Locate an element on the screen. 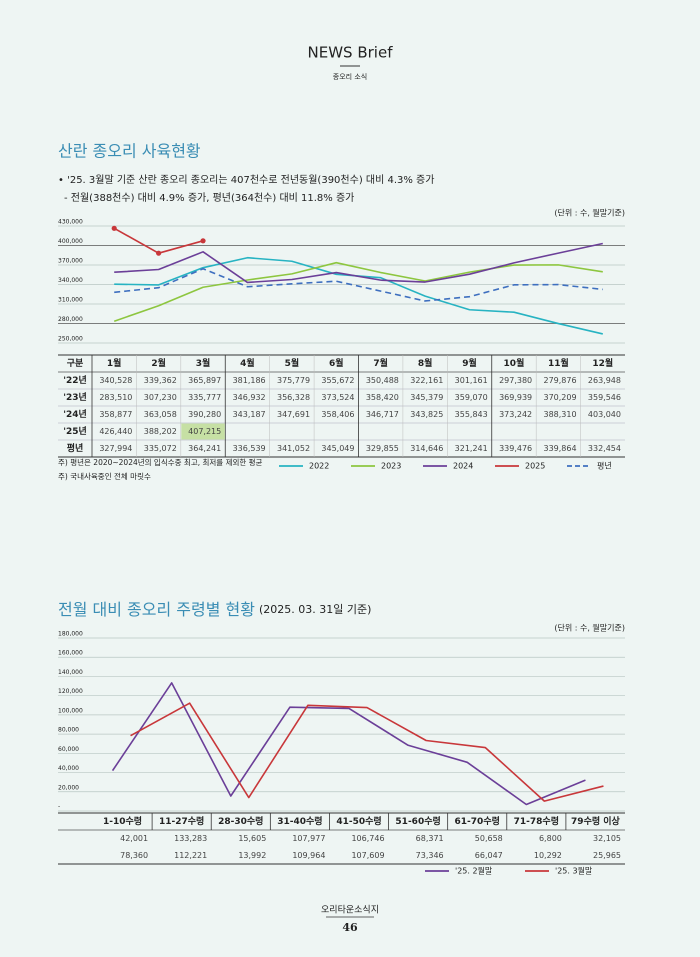 The height and width of the screenshot is (957, 700). table-column-header: 71-78수령 is located at coordinates (536, 821).